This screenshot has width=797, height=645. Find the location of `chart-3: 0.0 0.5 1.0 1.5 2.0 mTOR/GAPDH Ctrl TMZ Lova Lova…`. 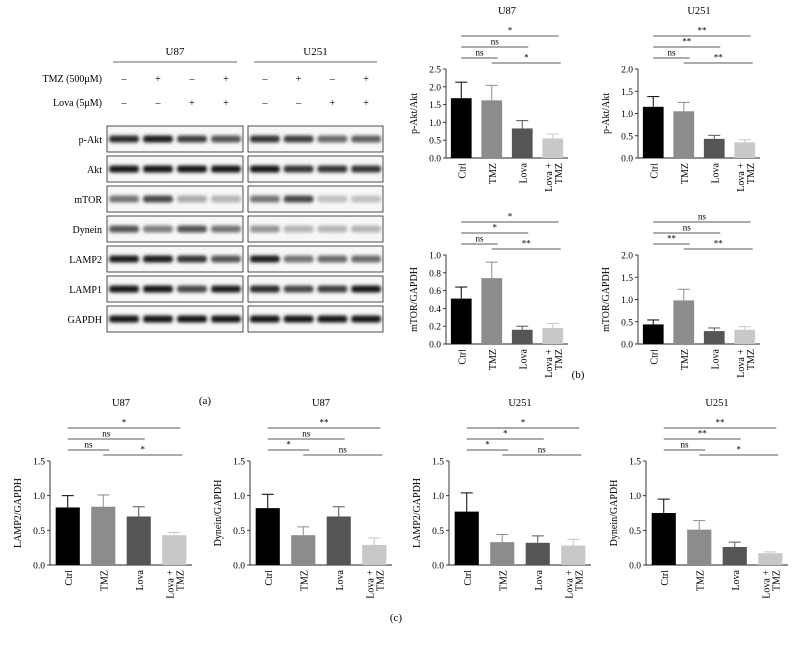

chart-3: 0.0 0.5 1.0 1.5 2.0 mTOR/GAPDH Ctrl TMZ Lova Lova… is located at coordinates (680, 295).